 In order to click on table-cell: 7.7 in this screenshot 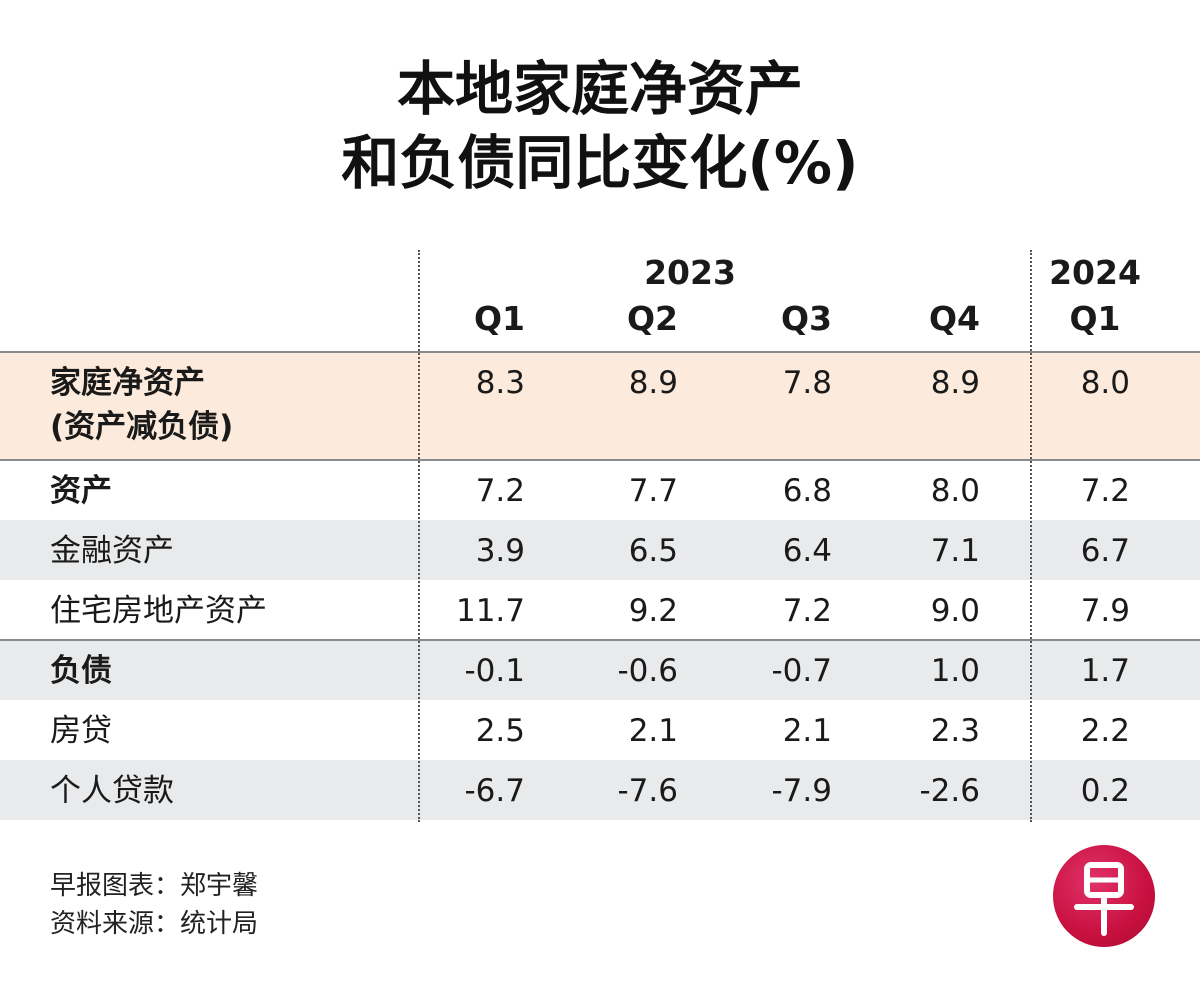, I will do `click(653, 491)`.